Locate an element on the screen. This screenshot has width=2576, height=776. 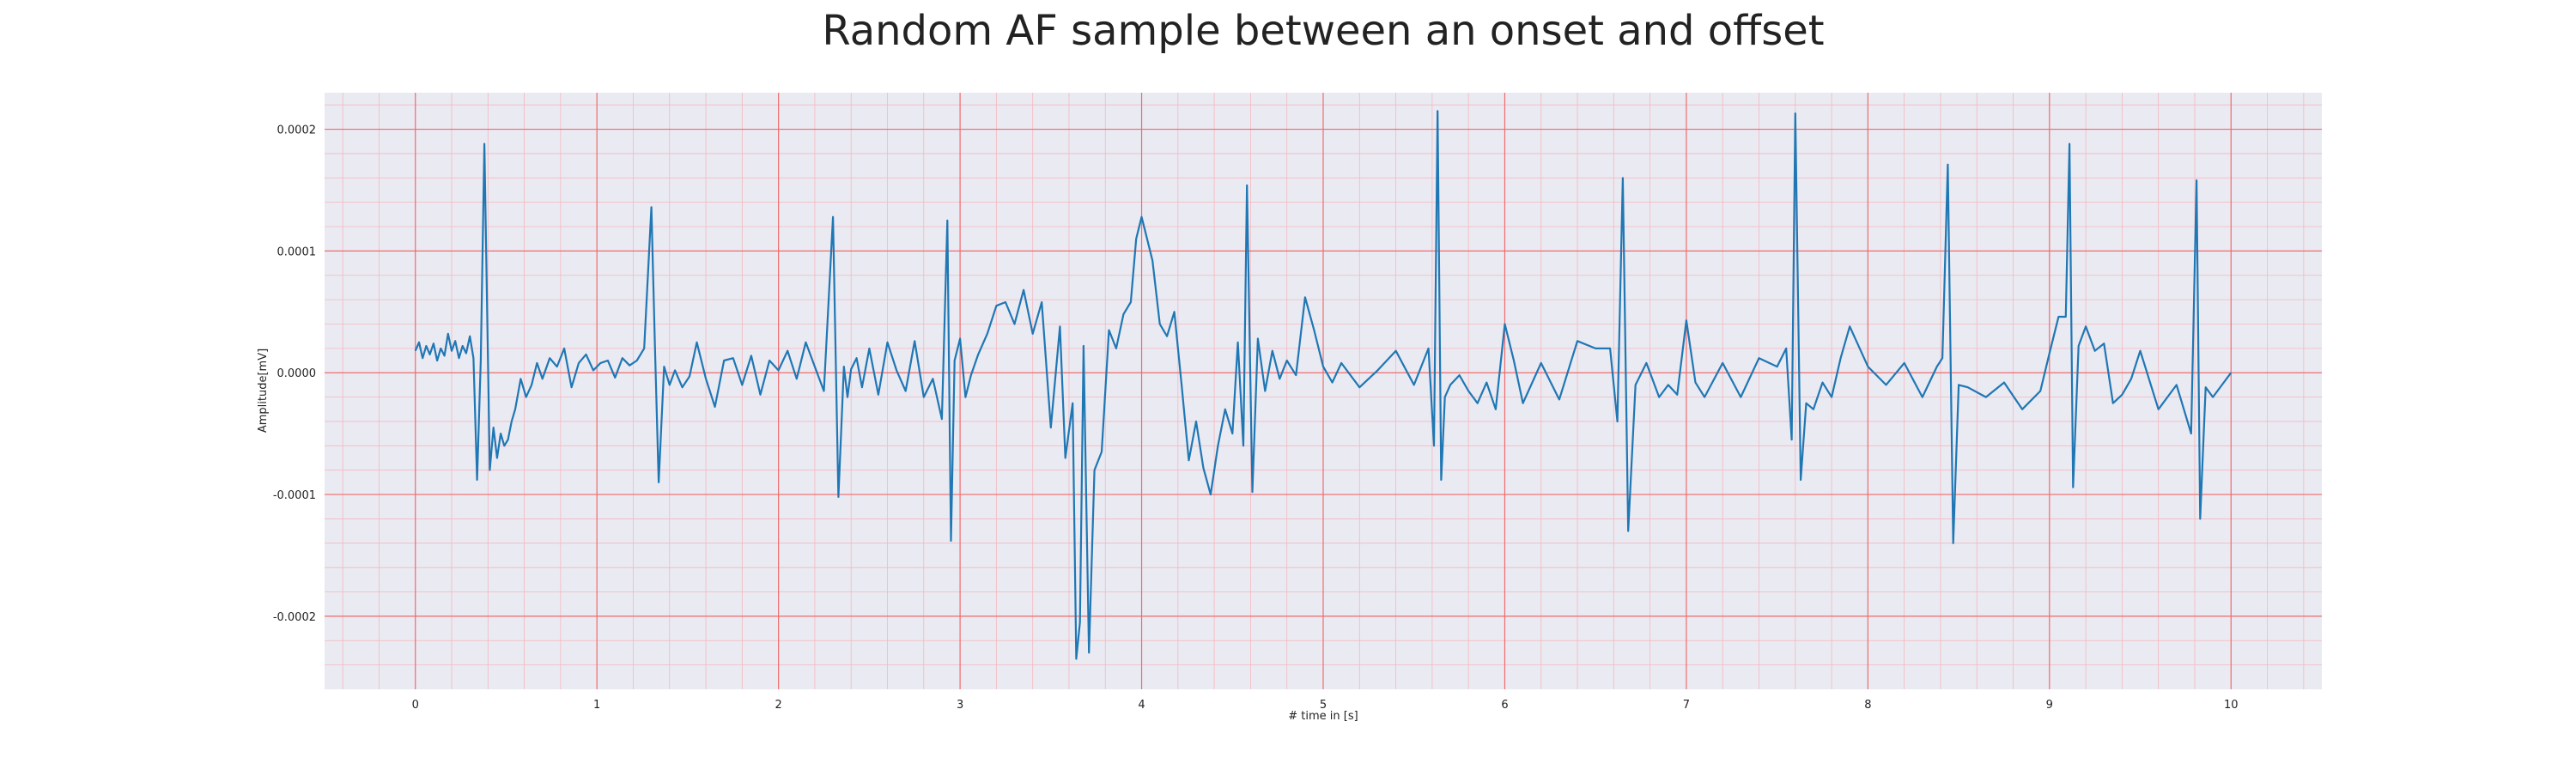
y-tick-label: 0.0000 is located at coordinates (297, 374).